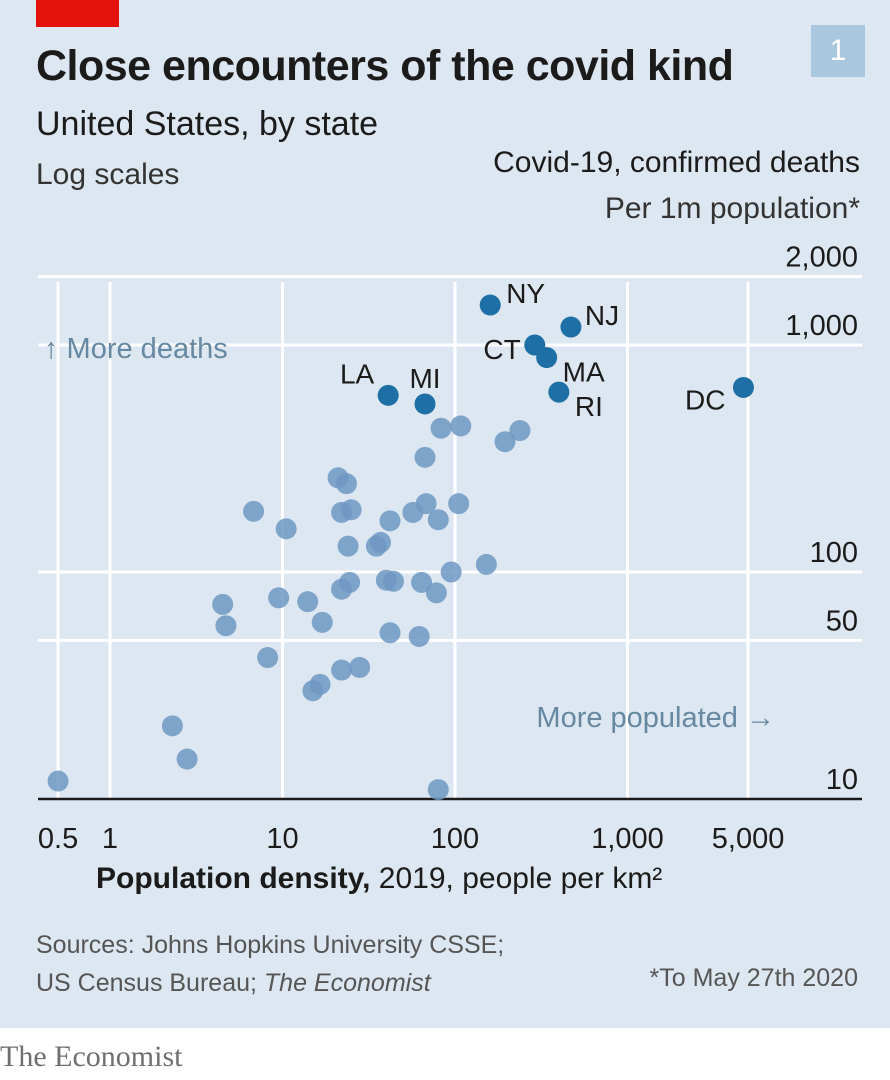  I want to click on chart-title: Close encounters of the covid kind, so click(385, 66).